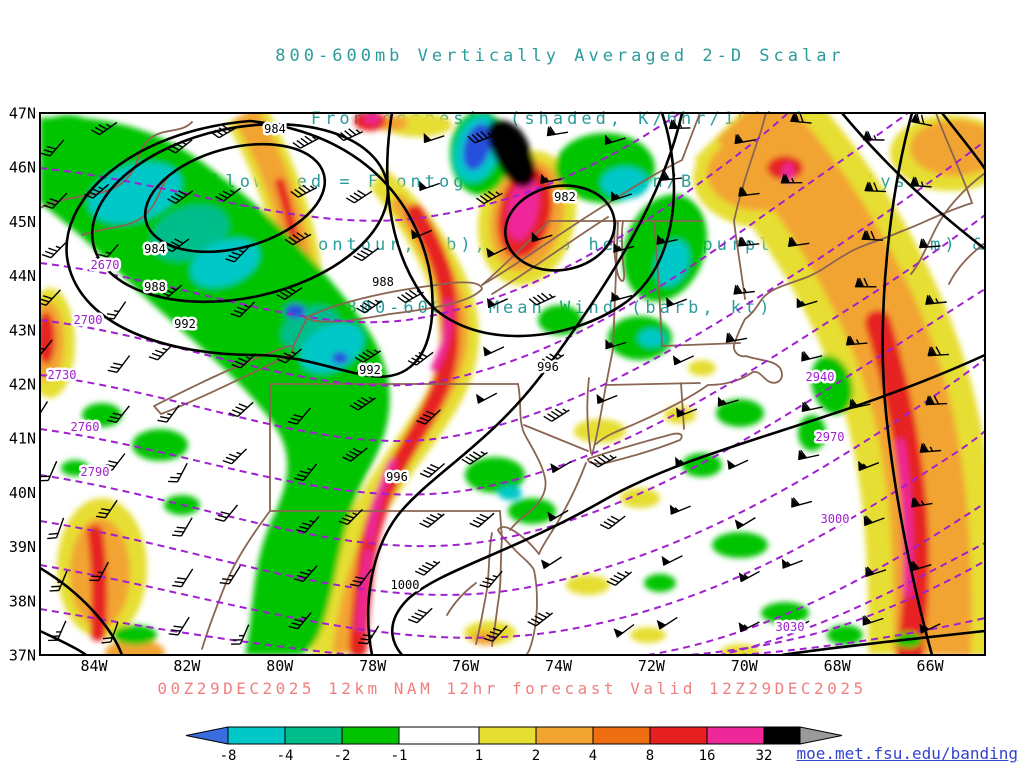 The height and width of the screenshot is (768, 1024). I want to click on mslp-contour-label: 982, so click(565, 197).